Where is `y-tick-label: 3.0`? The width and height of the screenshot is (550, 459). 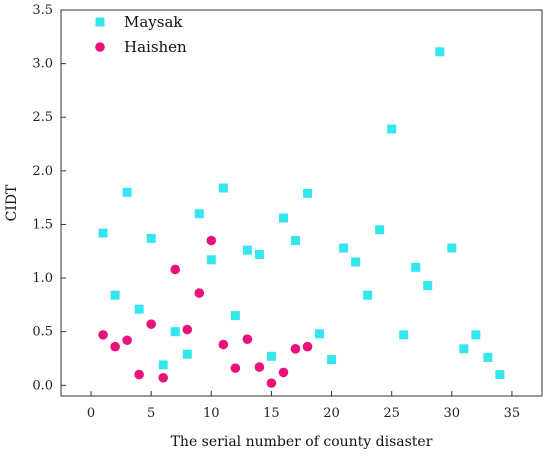
y-tick-label: 3.0 is located at coordinates (42, 64).